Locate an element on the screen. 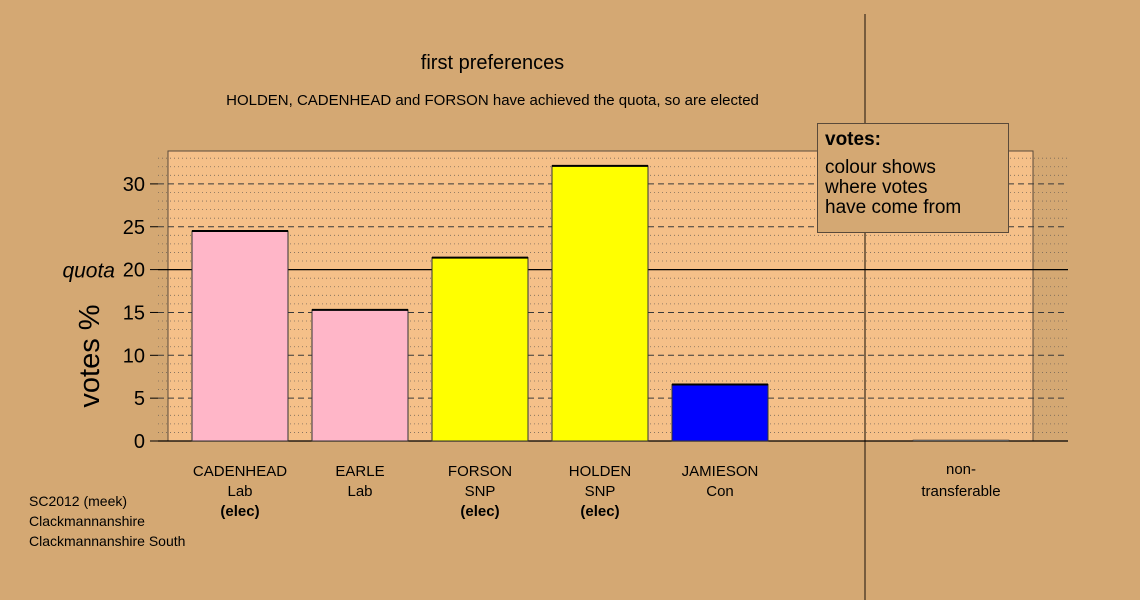  nontransferable-label: non- is located at coordinates (961, 469).